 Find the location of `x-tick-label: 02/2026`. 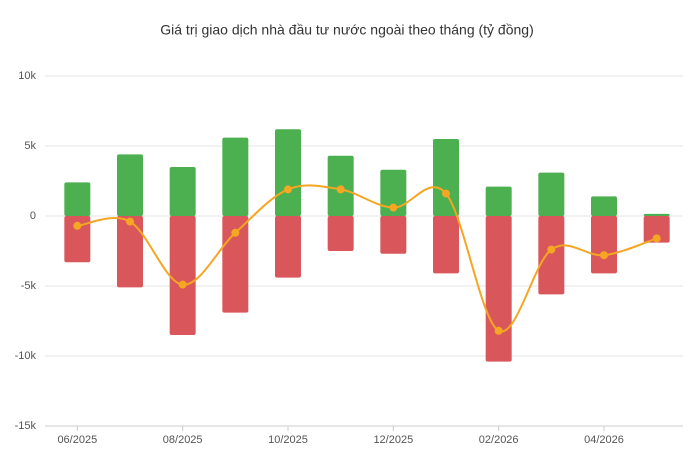

x-tick-label: 02/2026 is located at coordinates (499, 440).